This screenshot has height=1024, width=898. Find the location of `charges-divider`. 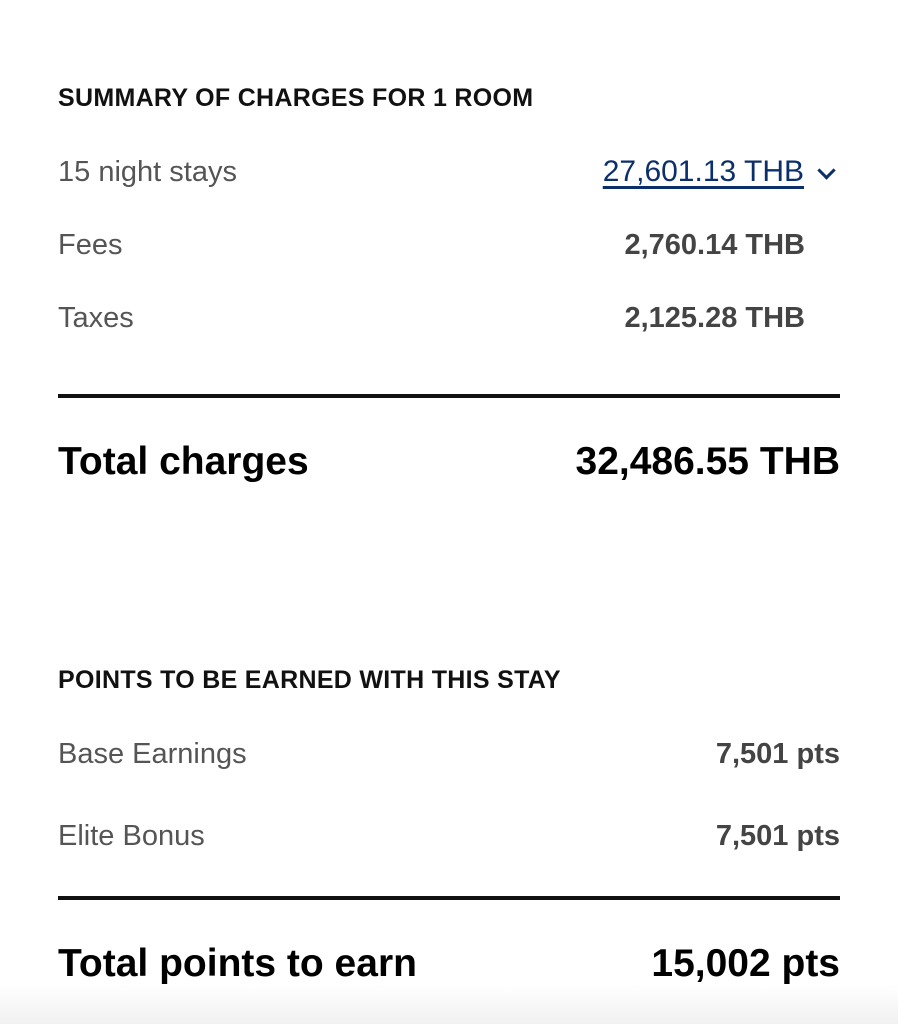

charges-divider is located at coordinates (449, 396).